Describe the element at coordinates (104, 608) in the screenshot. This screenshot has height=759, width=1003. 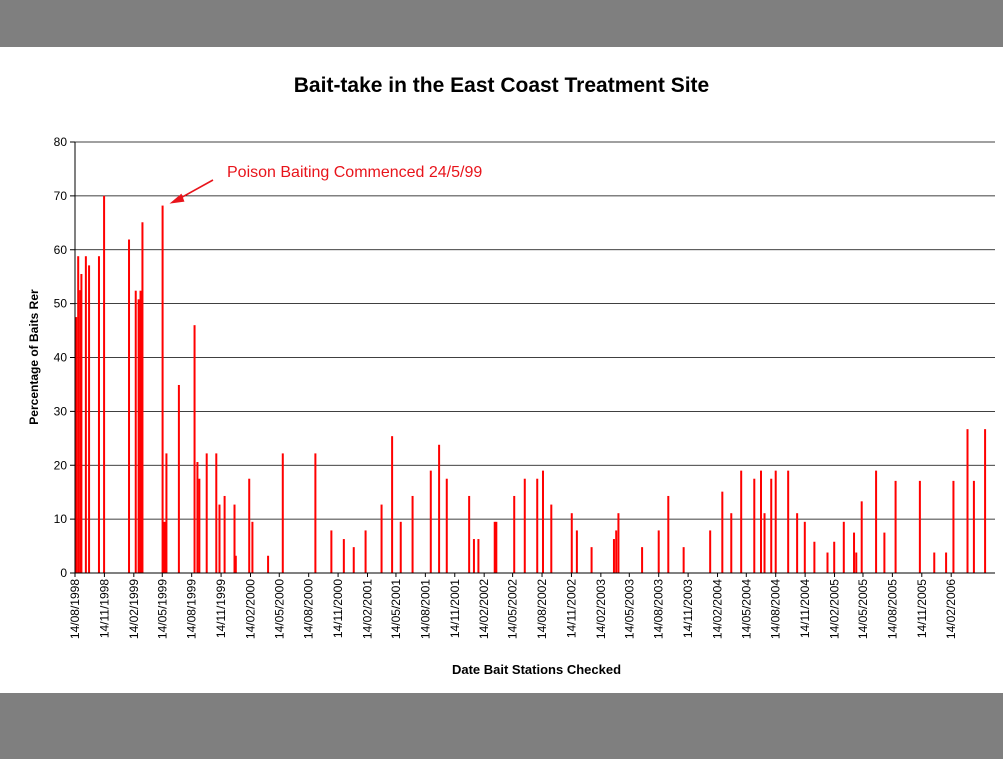
I see `x-tick-label: 14/11/1998` at that location.